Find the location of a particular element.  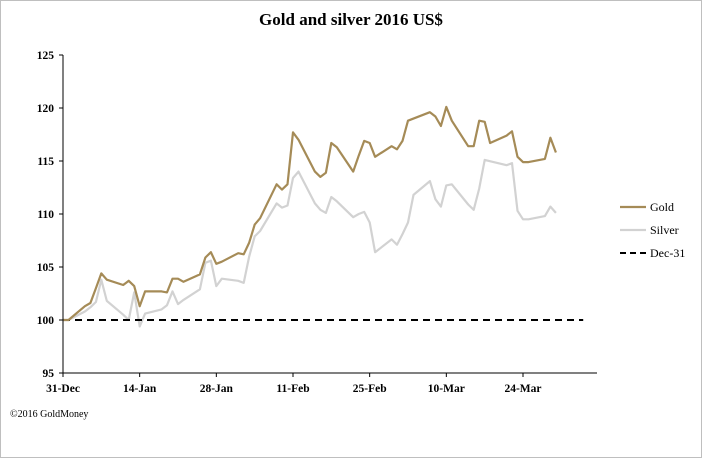

x-tick-label: 25-Feb is located at coordinates (370, 389).